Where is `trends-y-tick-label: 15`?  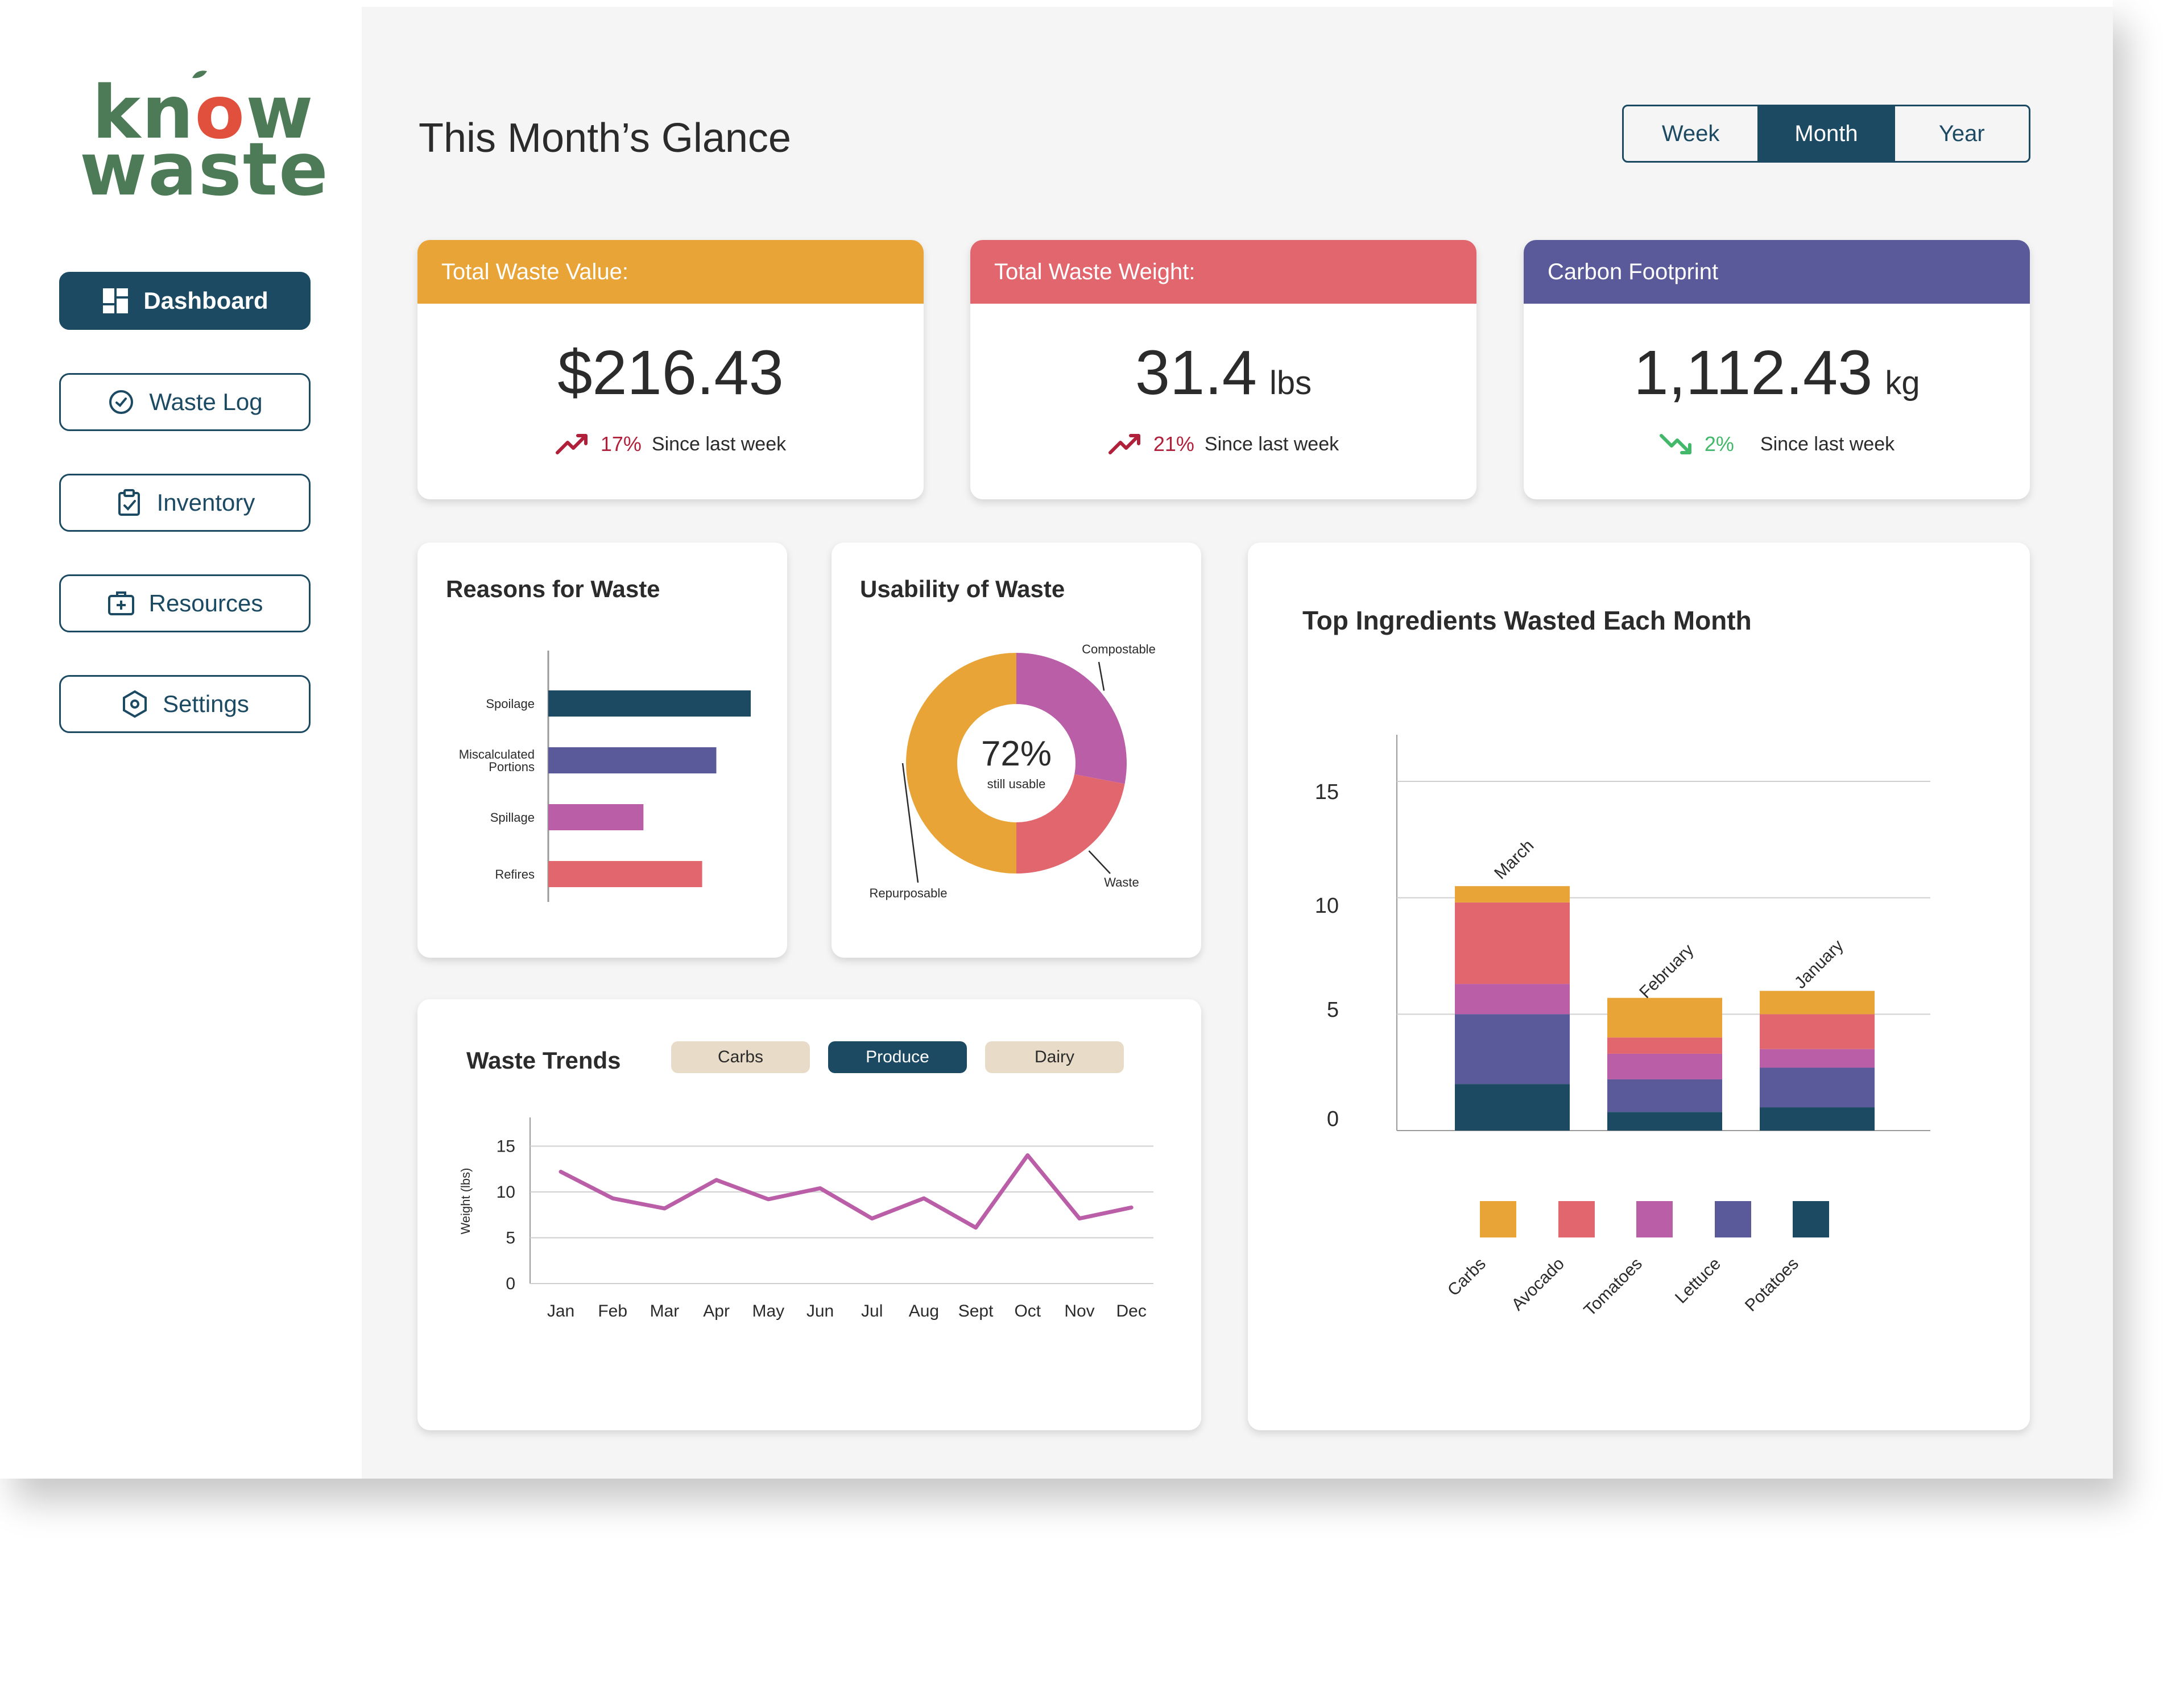 trends-y-tick-label: 15 is located at coordinates (506, 1146).